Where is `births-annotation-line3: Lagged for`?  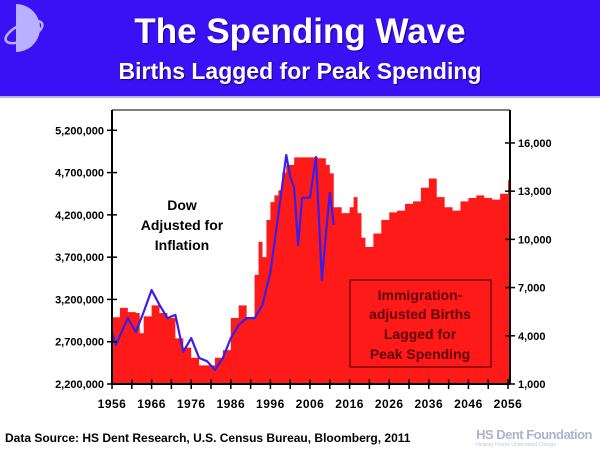 births-annotation-line3: Lagged for is located at coordinates (420, 334).